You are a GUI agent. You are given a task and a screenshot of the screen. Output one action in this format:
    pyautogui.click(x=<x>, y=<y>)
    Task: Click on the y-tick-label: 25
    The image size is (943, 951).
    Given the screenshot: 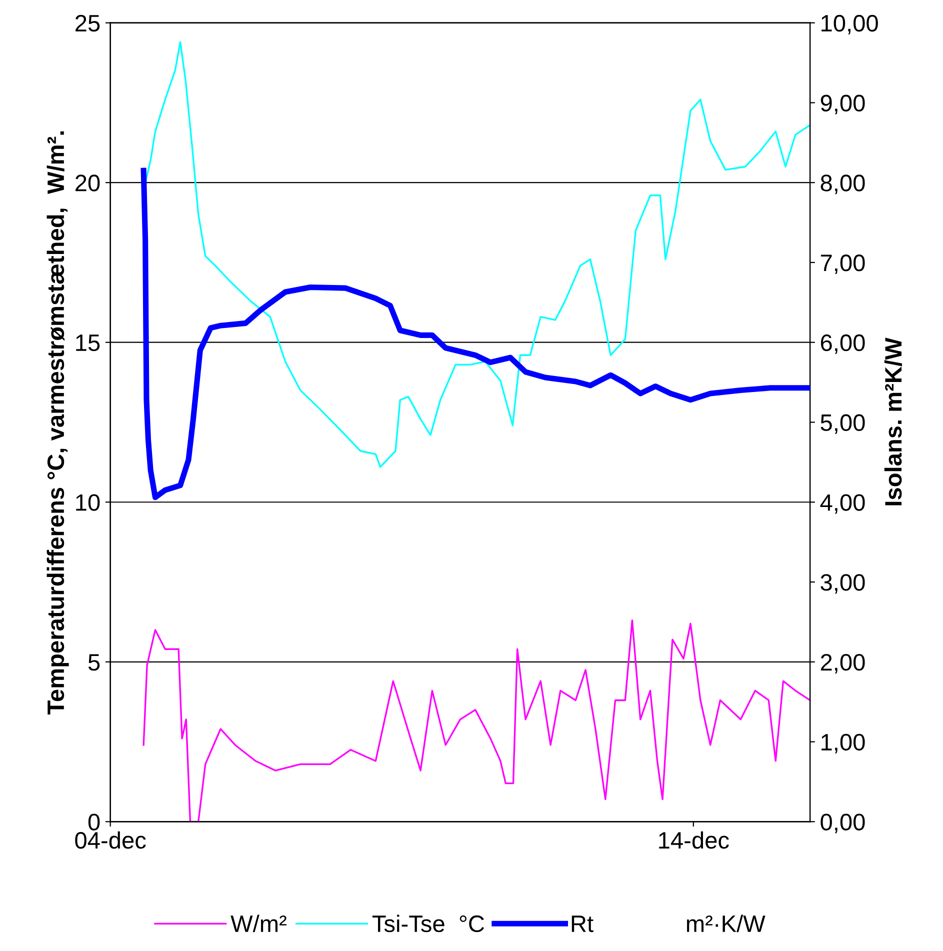 What is the action you would take?
    pyautogui.click(x=88, y=23)
    